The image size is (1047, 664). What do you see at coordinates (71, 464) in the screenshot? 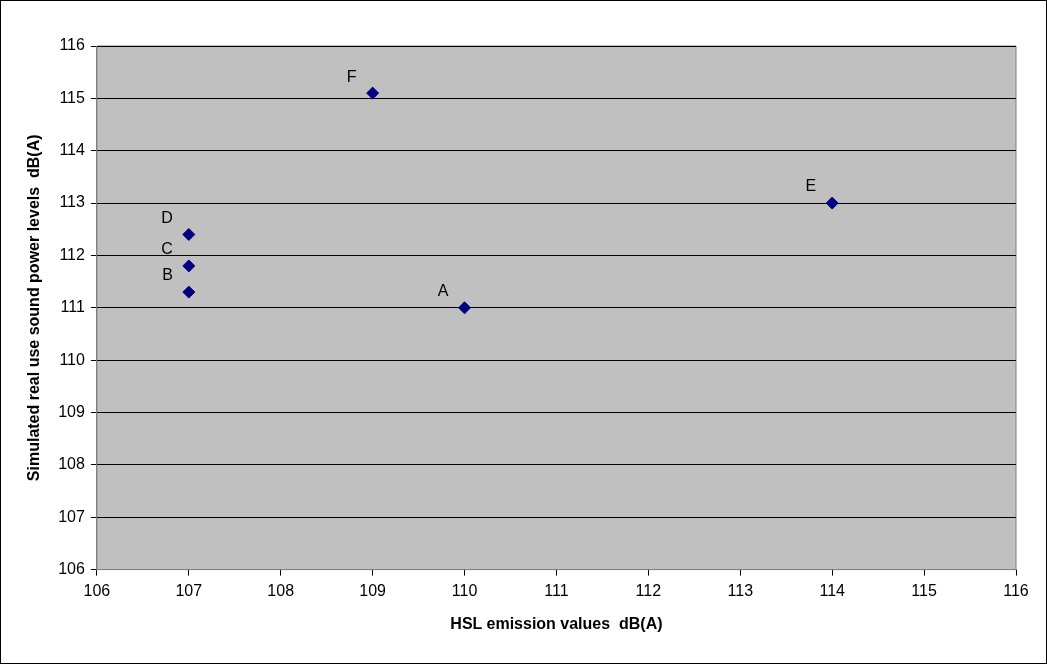
I see `y-tick-label: 108` at bounding box center [71, 464].